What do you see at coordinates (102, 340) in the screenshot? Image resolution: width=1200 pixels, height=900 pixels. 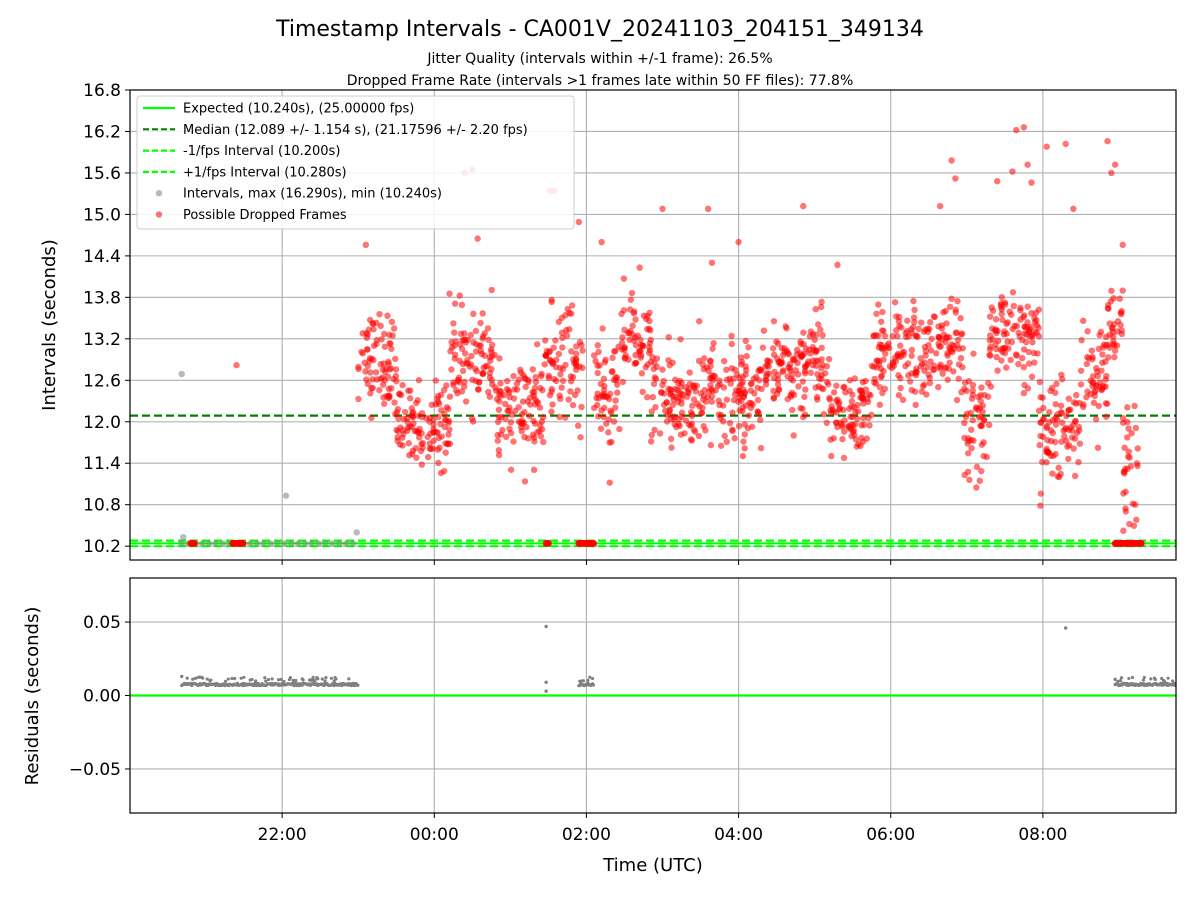 I see `y-tick-label: 13.2` at bounding box center [102, 340].